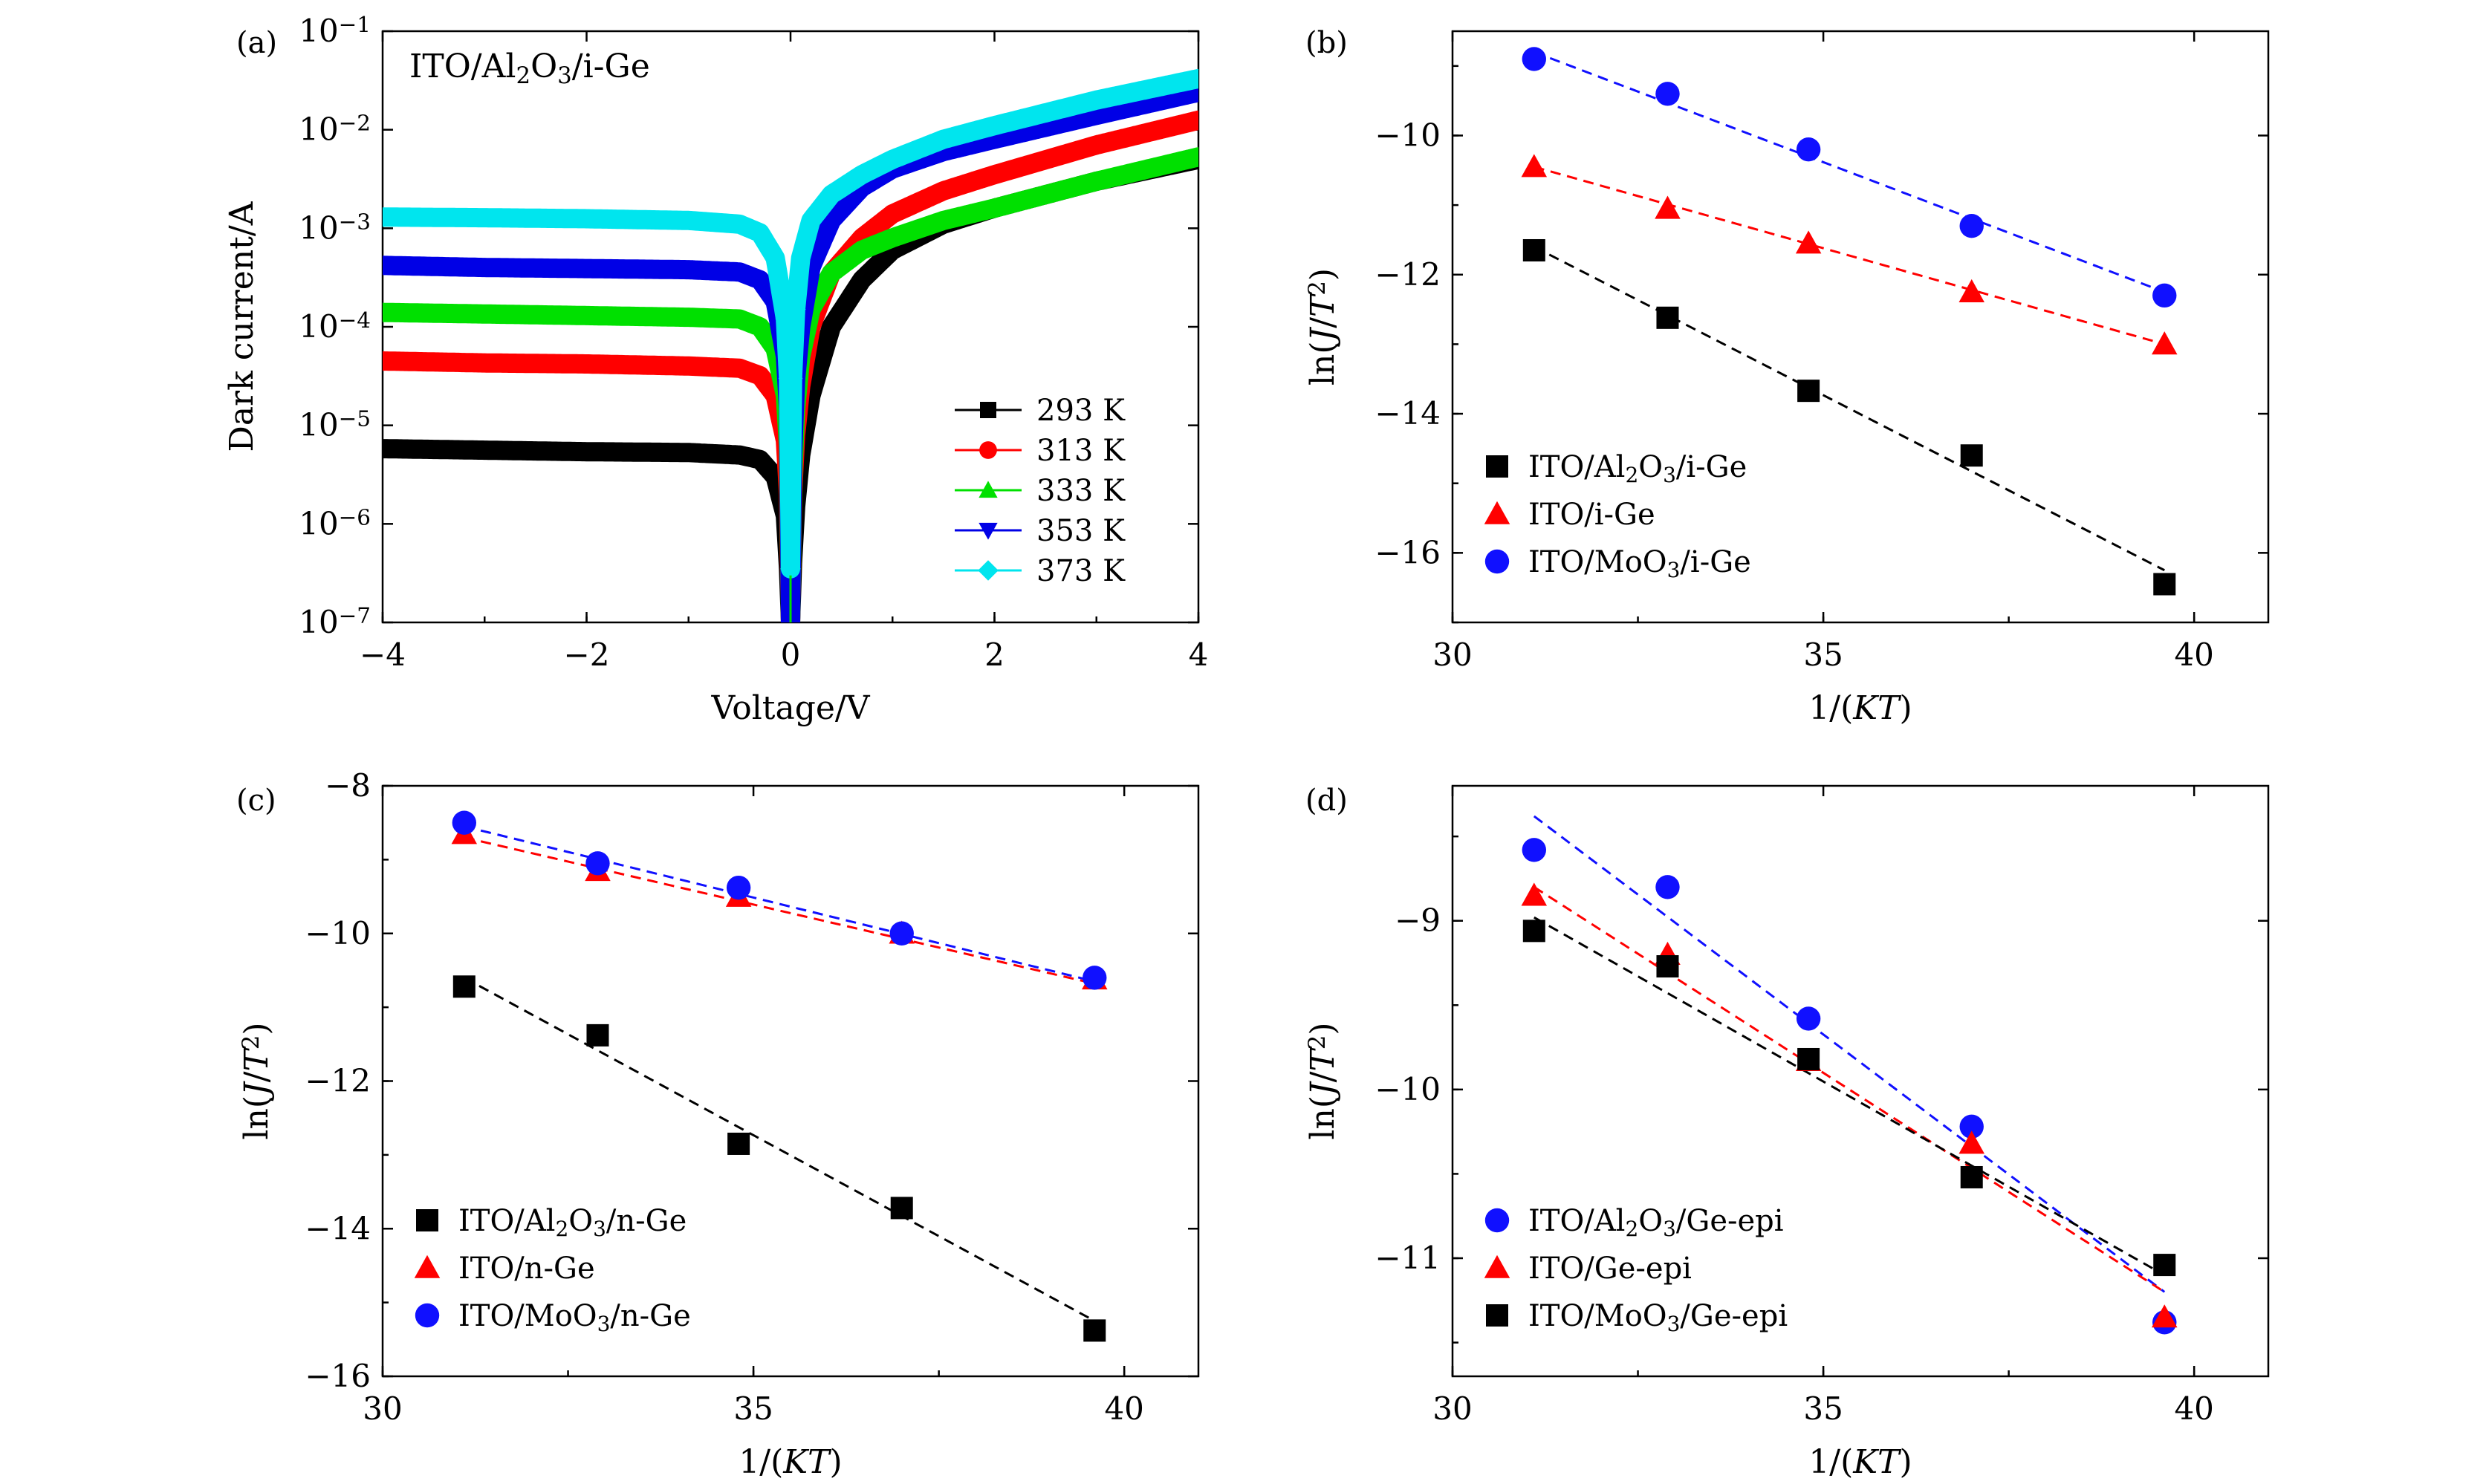  What do you see at coordinates (383, 655) in the screenshot?
I see `x-tick-label: −4` at bounding box center [383, 655].